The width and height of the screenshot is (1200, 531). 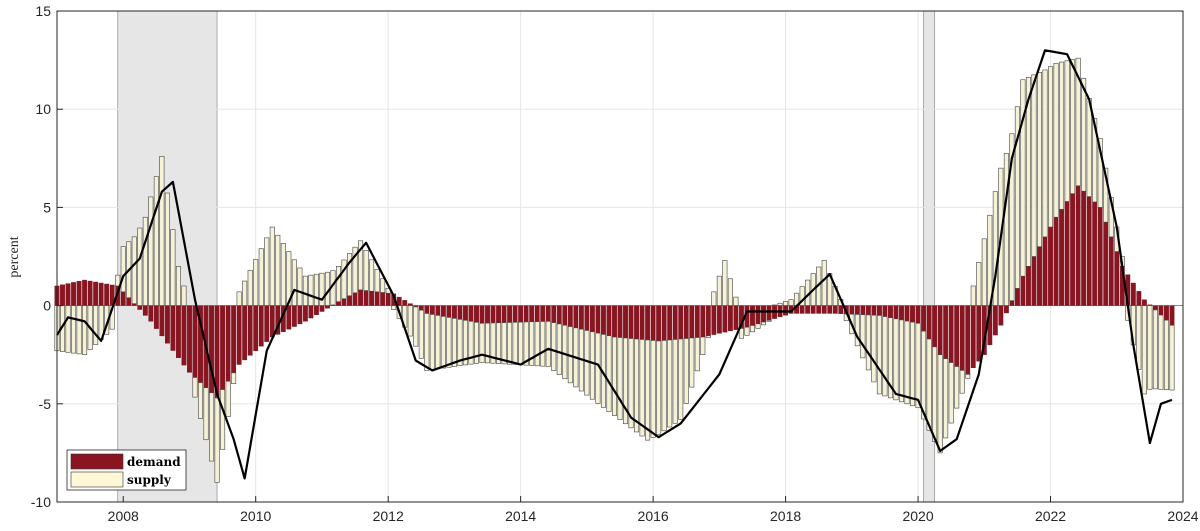 What do you see at coordinates (126, 470) in the screenshot?
I see `legend: demand supply` at bounding box center [126, 470].